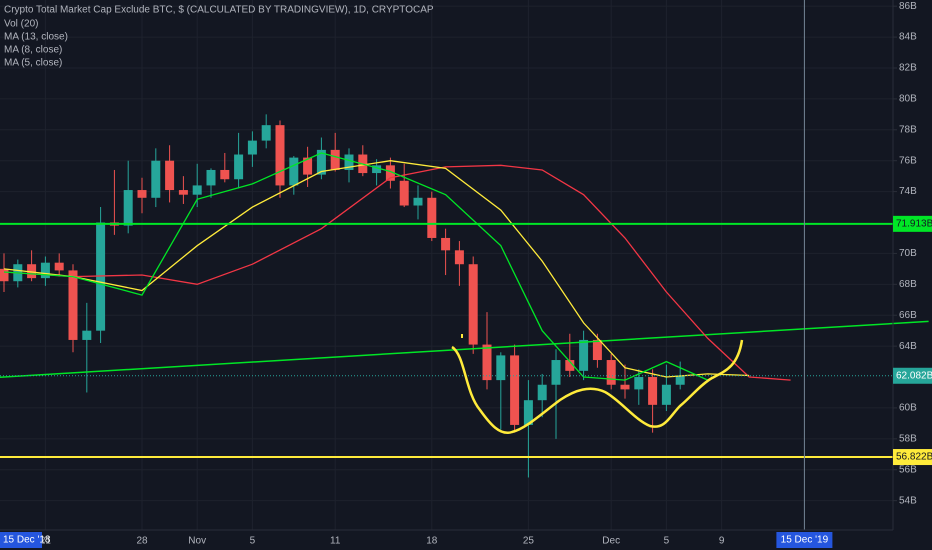  What do you see at coordinates (46, 541) in the screenshot?
I see `x-tick-label: 21` at bounding box center [46, 541].